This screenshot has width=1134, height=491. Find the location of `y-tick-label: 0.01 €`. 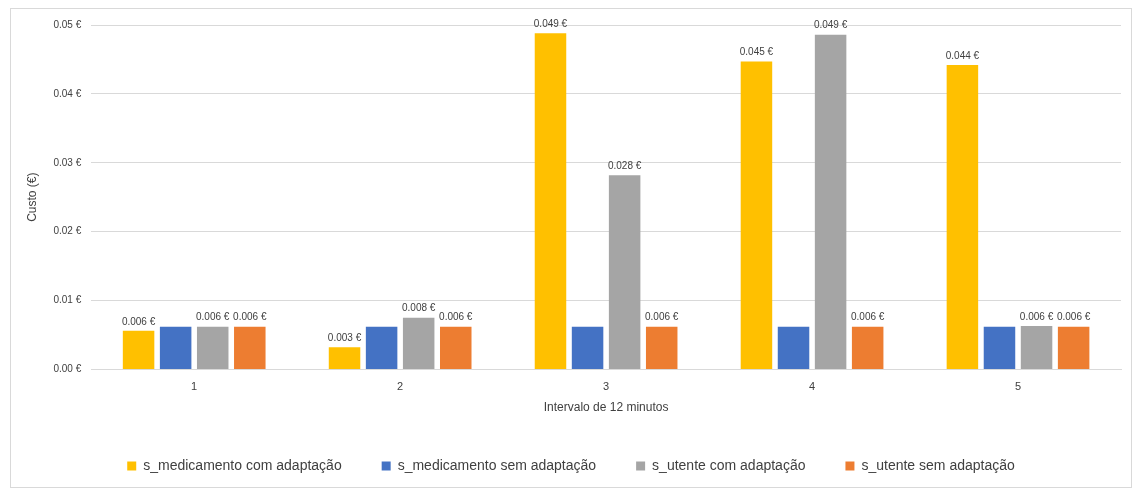

y-tick-label: 0.01 € is located at coordinates (67, 300).